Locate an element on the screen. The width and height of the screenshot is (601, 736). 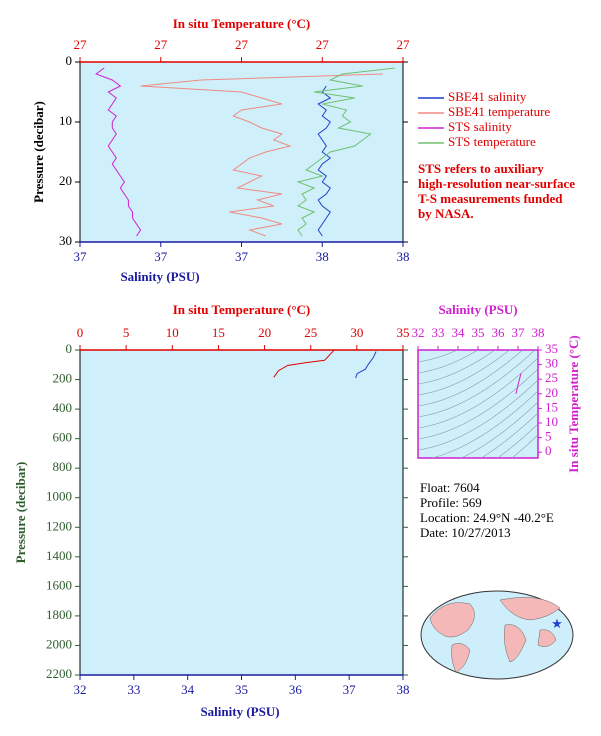
legend-label: SBE41 salinity is located at coordinates (487, 96).